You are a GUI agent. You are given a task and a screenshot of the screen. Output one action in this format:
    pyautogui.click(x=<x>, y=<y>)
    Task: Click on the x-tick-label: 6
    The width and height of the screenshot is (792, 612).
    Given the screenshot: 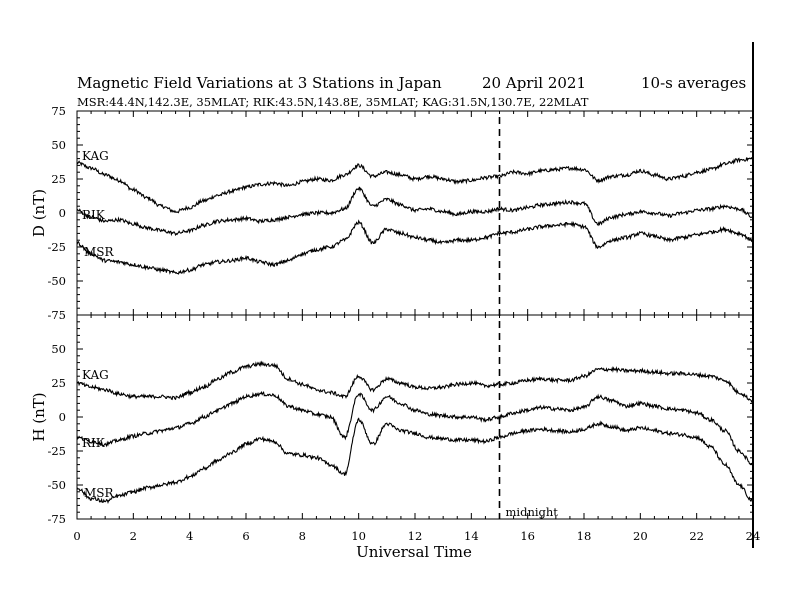 What is the action you would take?
    pyautogui.click(x=245, y=536)
    